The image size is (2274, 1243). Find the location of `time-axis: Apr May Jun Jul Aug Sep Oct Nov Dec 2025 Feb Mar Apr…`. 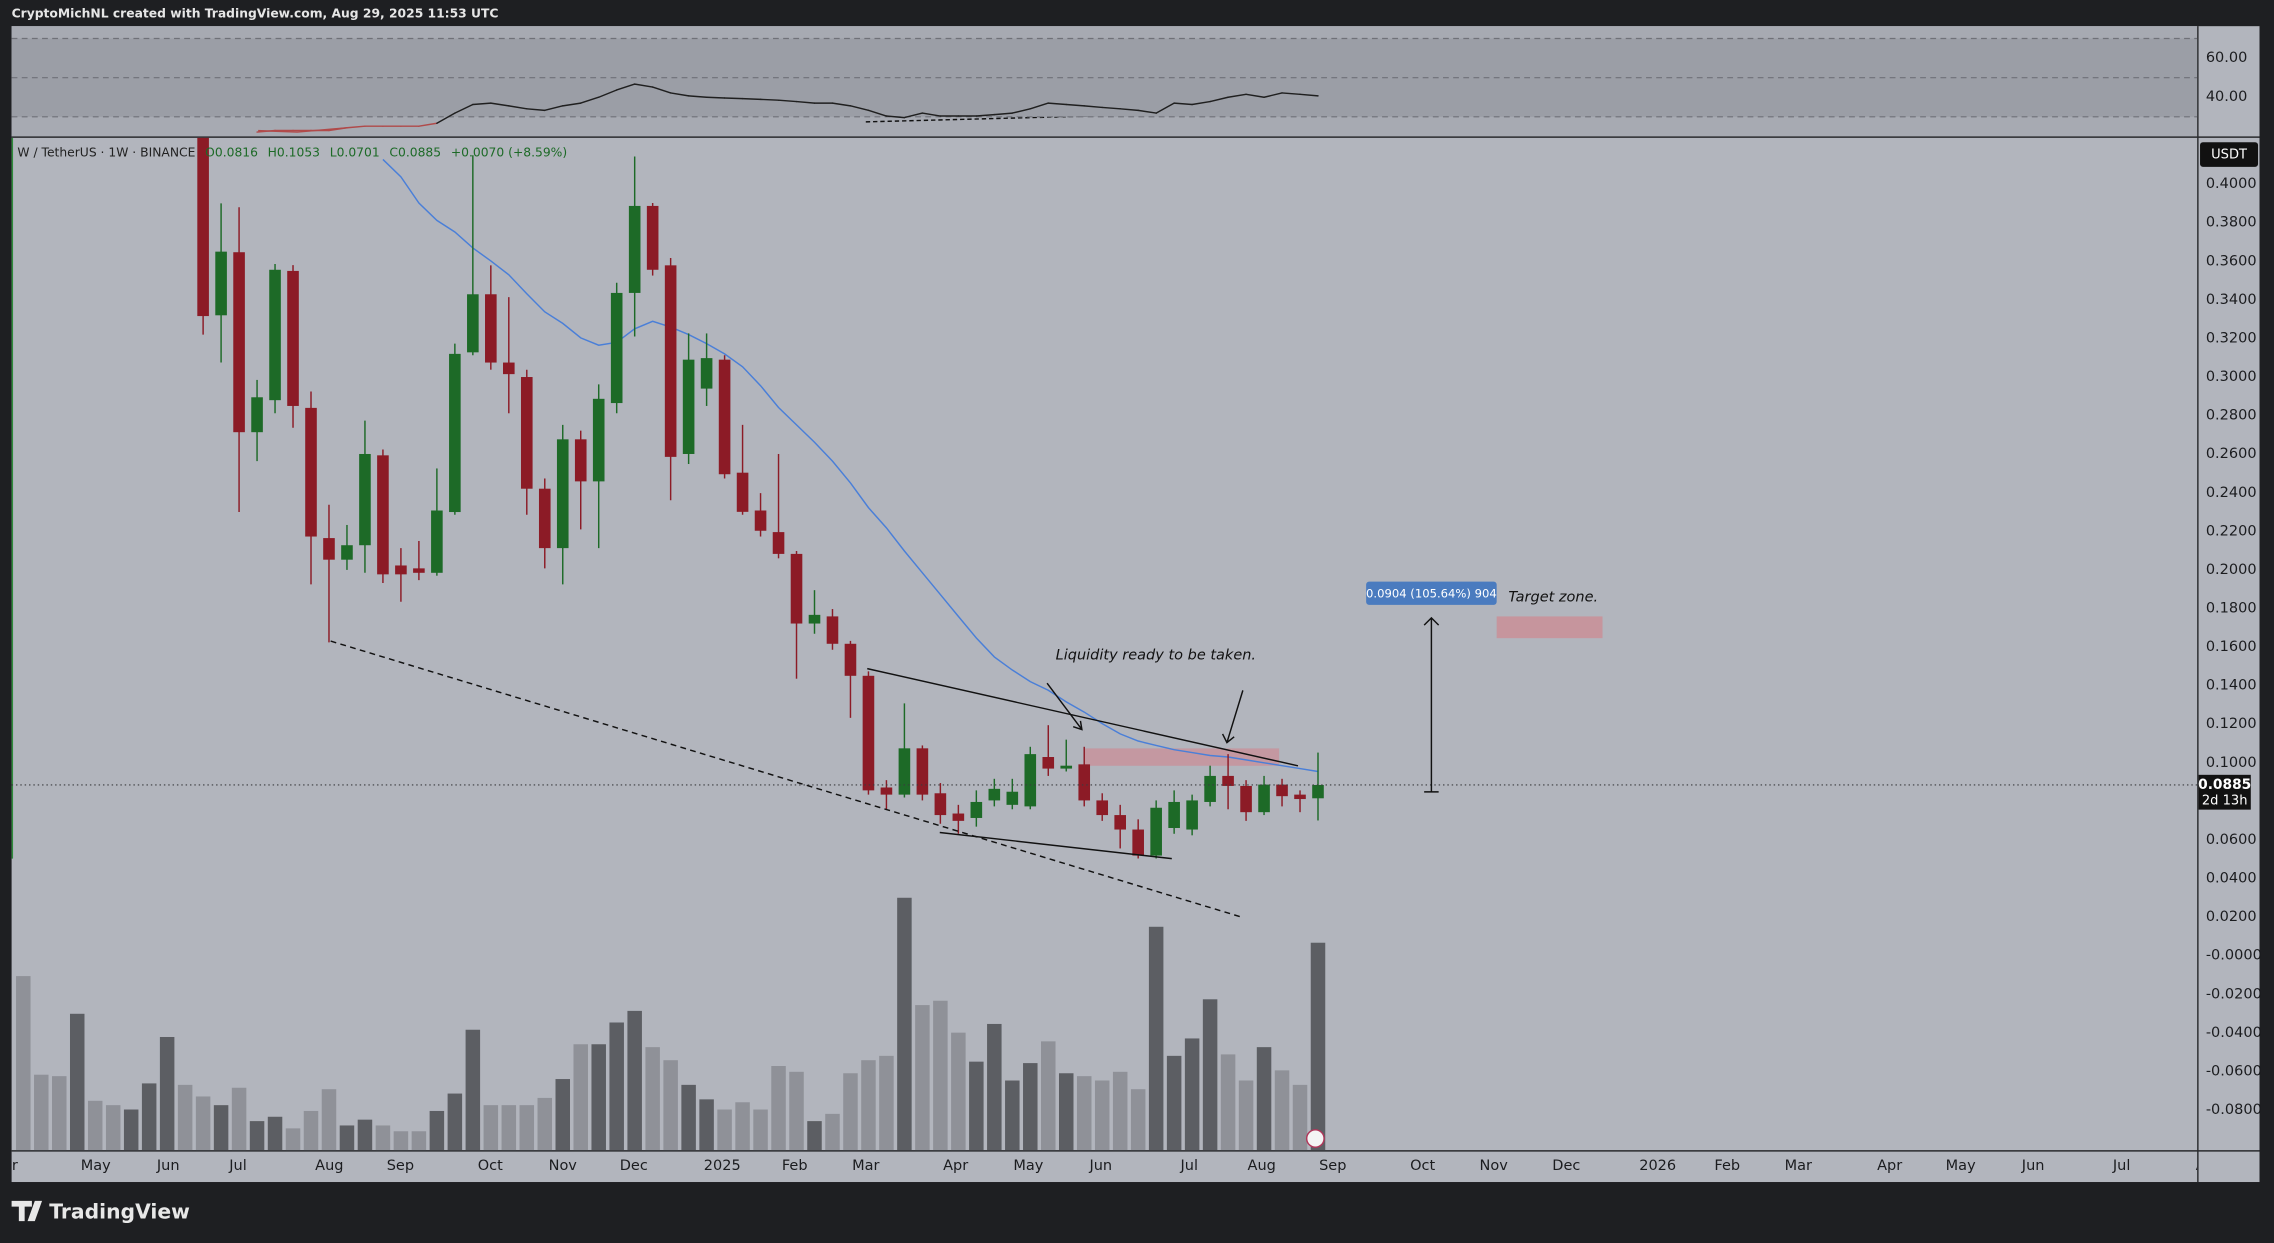

time-axis: Apr May Jun Jul Aug Sep Oct Nov Dec 2025 Feb Mar Apr… is located at coordinates (1099, 1166).